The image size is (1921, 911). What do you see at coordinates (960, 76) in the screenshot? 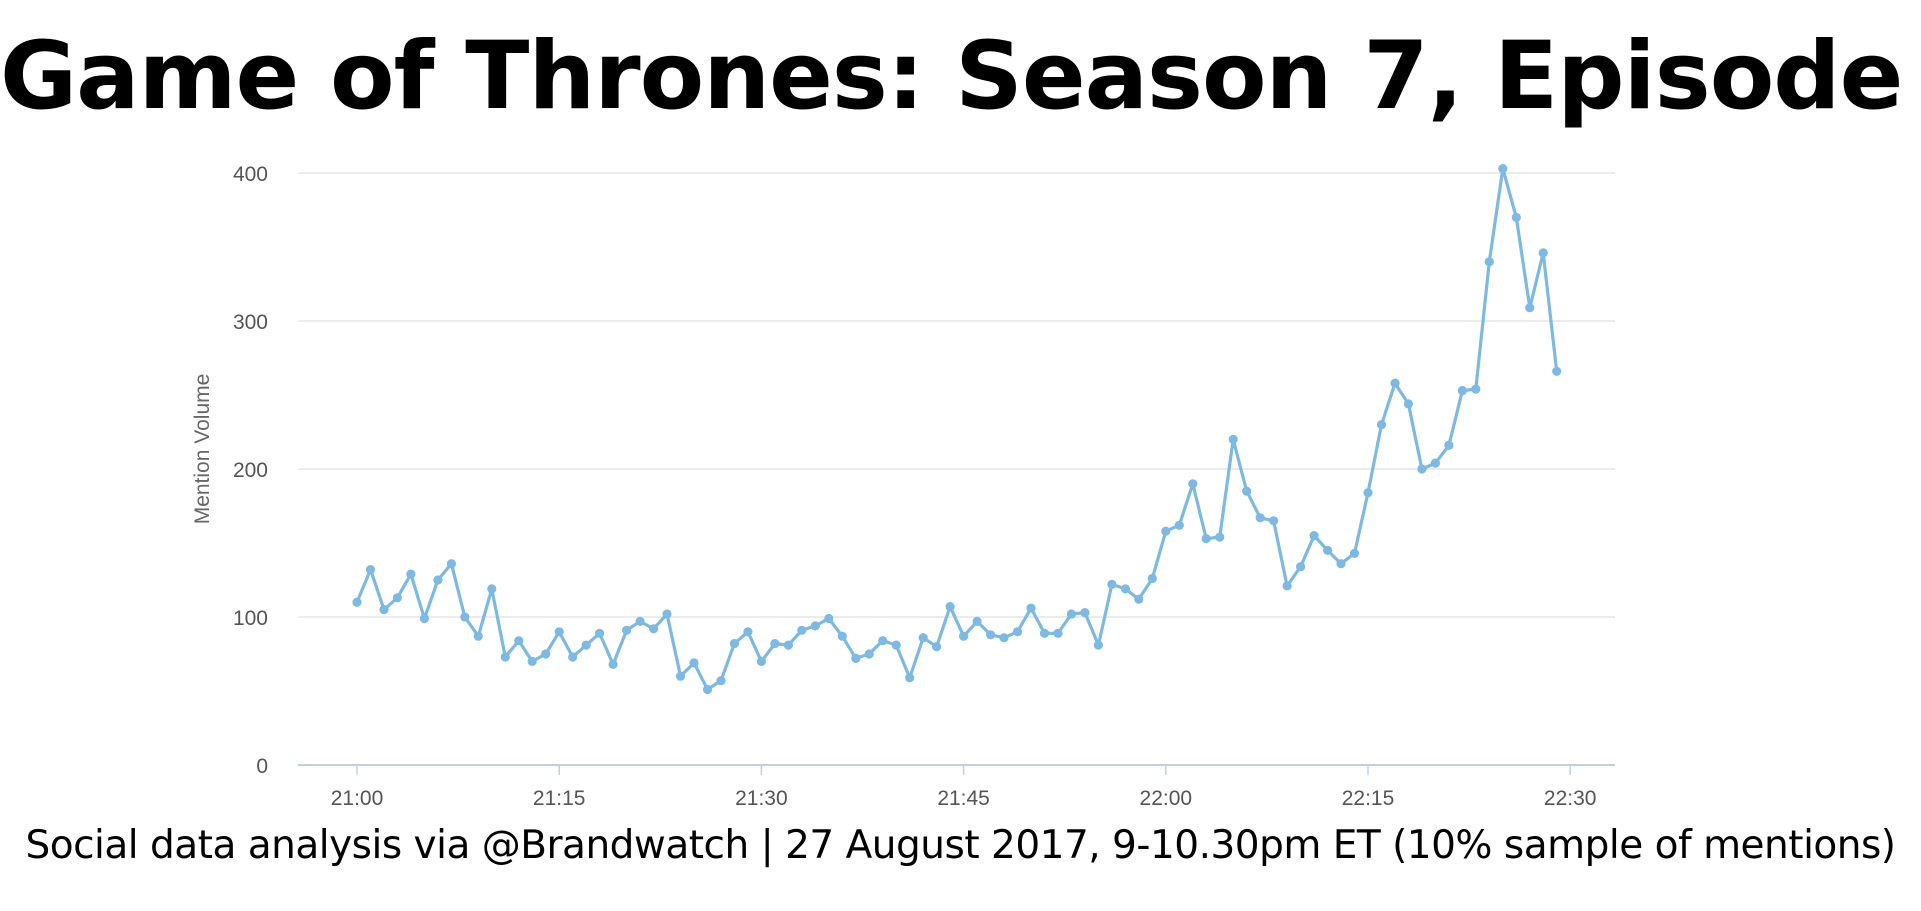
I see `chart-title: Game of Thrones: Season 7, Episode 7` at bounding box center [960, 76].